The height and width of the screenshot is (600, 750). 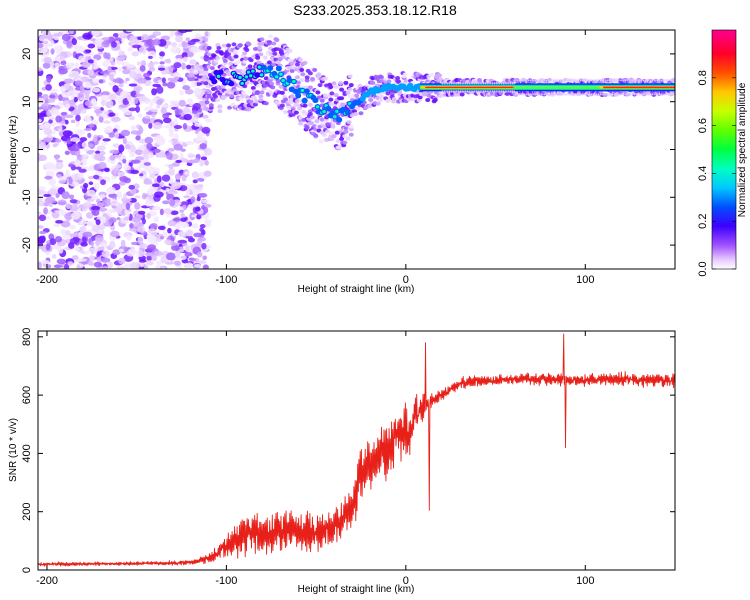 What do you see at coordinates (703, 221) in the screenshot?
I see `colorbar-tick-label: 0.2` at bounding box center [703, 221].